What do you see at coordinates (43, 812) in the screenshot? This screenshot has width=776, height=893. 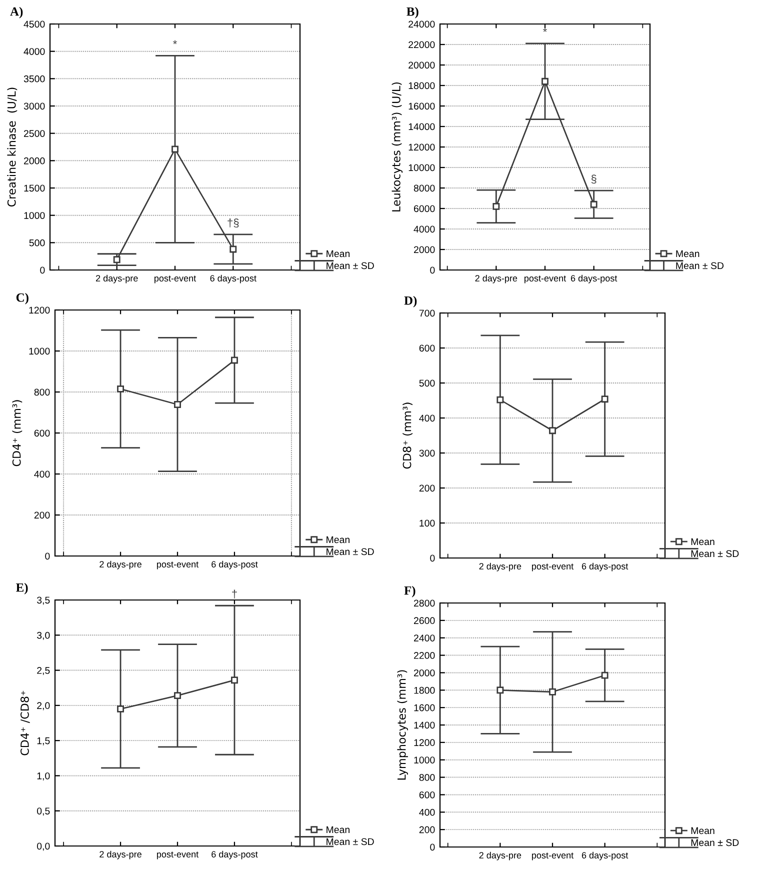 I see `y-tick-label: 0,5` at bounding box center [43, 812].